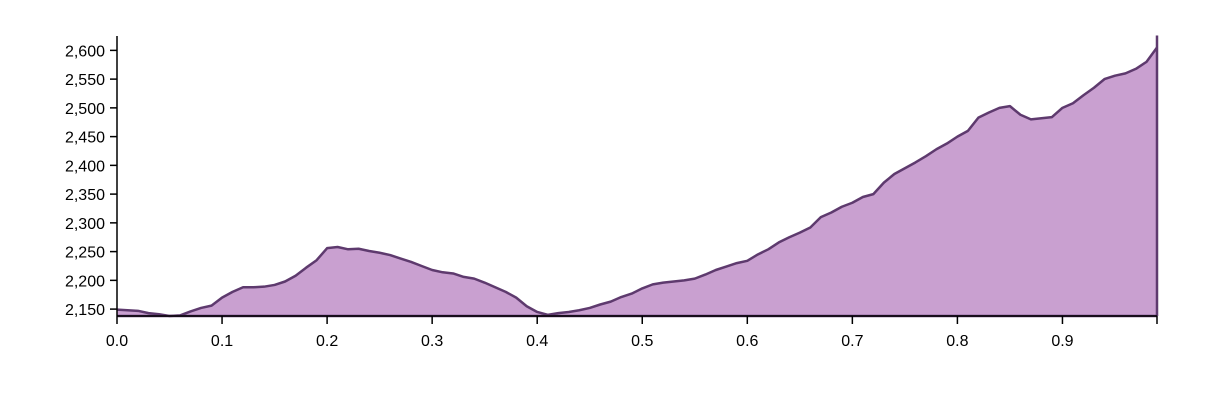 The width and height of the screenshot is (1216, 400). What do you see at coordinates (747, 341) in the screenshot?
I see `x-tick-label: 0.6` at bounding box center [747, 341].